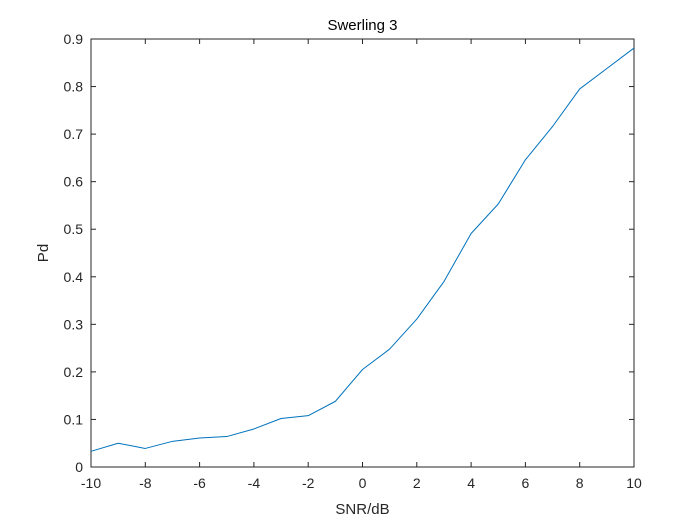 This screenshot has height=525, width=700. What do you see at coordinates (417, 483) in the screenshot?
I see `x-tick-label: 2` at bounding box center [417, 483].